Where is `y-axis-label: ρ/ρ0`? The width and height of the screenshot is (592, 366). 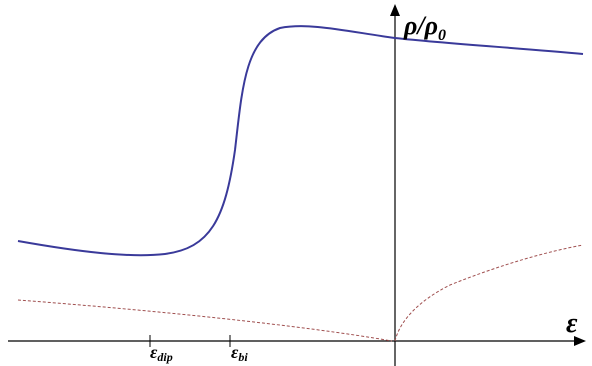
y-axis-label: ρ/ρ0 is located at coordinates (424, 27).